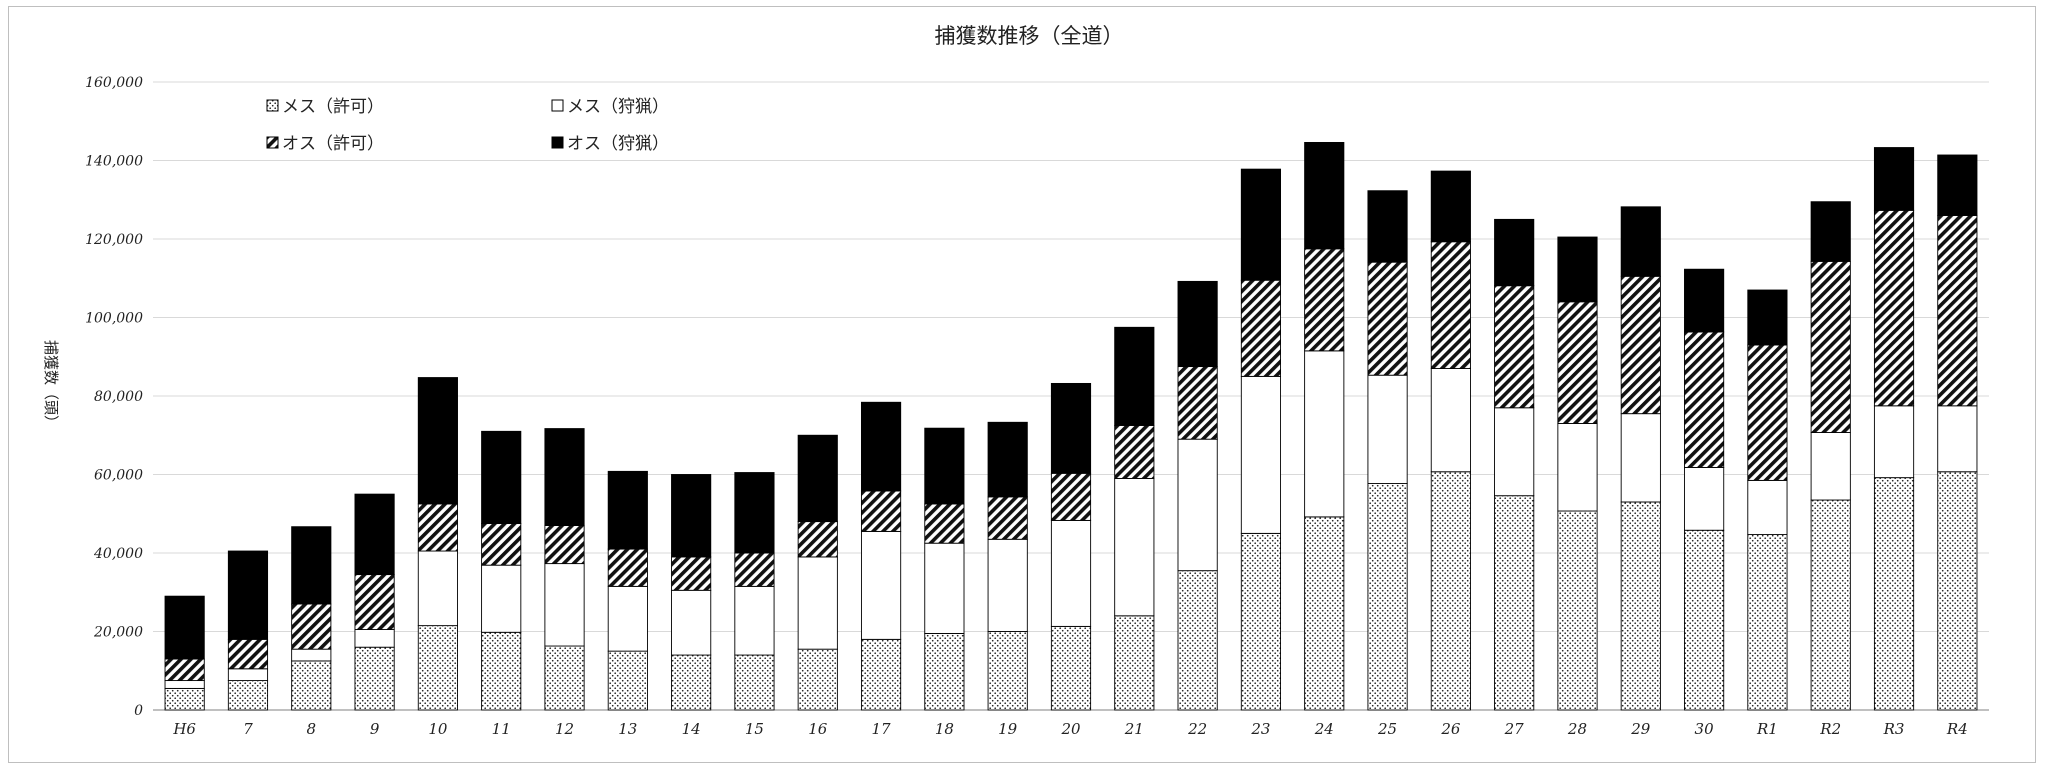 The width and height of the screenshot is (2045, 771). What do you see at coordinates (1008, 729) in the screenshot?
I see `x-tick-label: 19` at bounding box center [1008, 729].